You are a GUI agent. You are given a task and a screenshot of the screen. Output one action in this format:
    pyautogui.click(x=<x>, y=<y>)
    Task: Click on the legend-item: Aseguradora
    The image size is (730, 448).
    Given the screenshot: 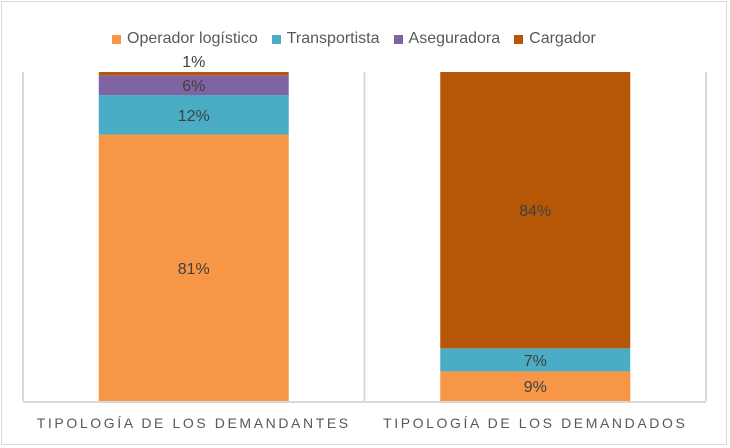 What is the action you would take?
    pyautogui.click(x=447, y=39)
    